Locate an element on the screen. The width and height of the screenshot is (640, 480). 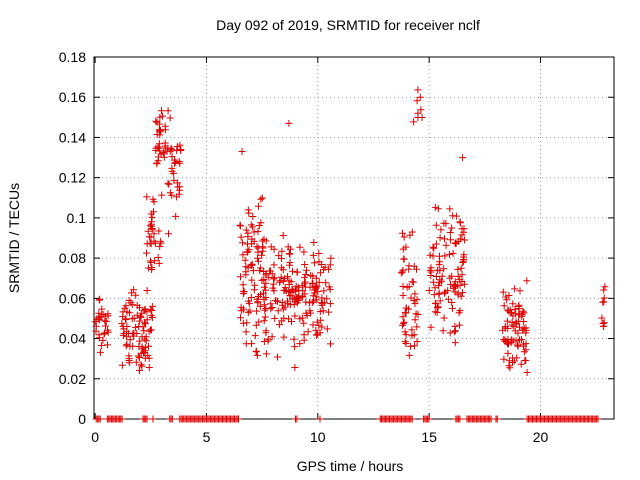
x-tick-label: 10 is located at coordinates (318, 437).